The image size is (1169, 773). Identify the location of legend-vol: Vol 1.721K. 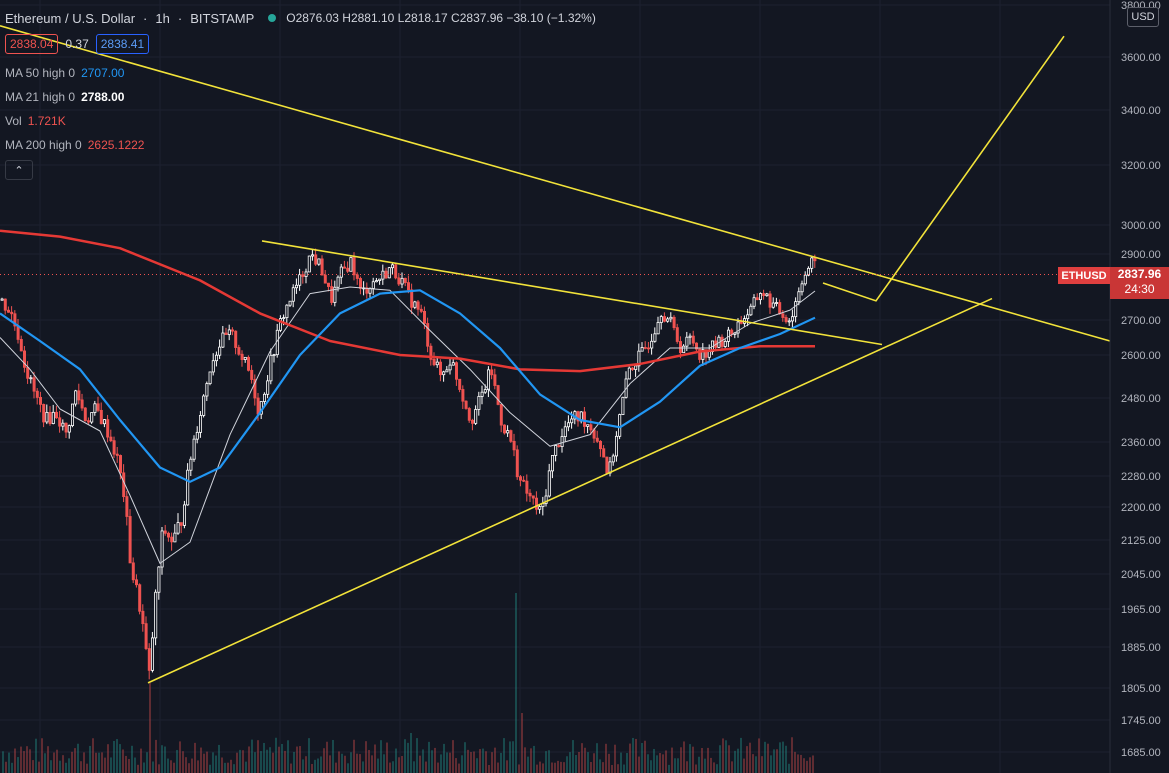
(35, 121).